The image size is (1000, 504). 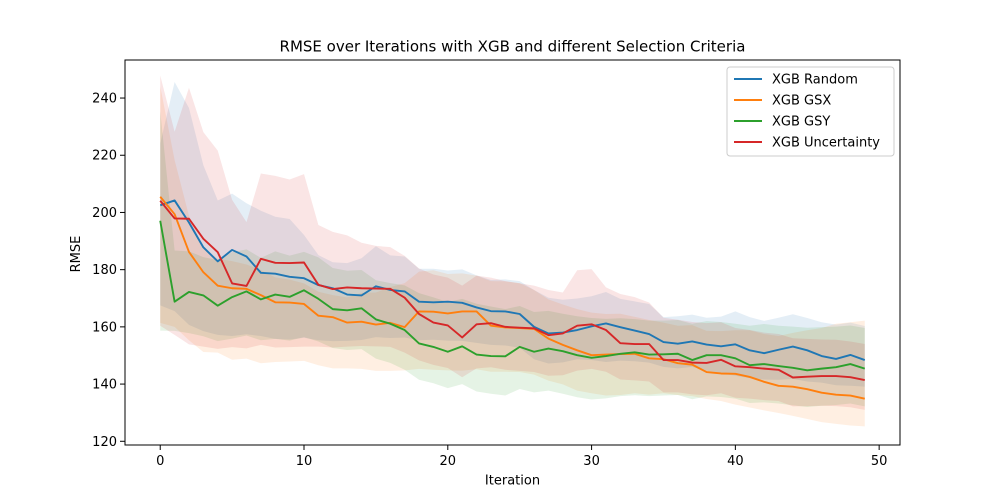 I want to click on y-tick-label: 180, so click(x=104, y=270).